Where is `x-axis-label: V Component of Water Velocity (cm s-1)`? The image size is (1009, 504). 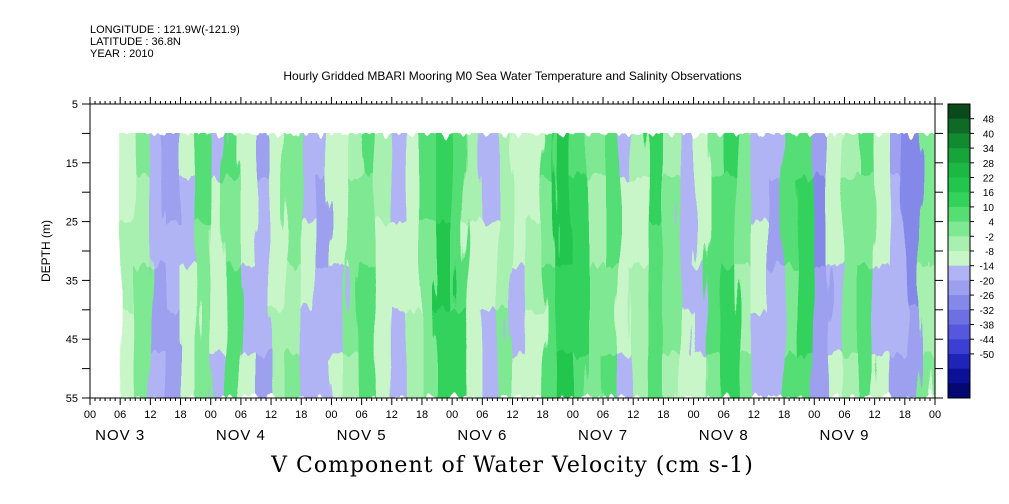
x-axis-label: V Component of Water Velocity (cm s-1) is located at coordinates (512, 465).